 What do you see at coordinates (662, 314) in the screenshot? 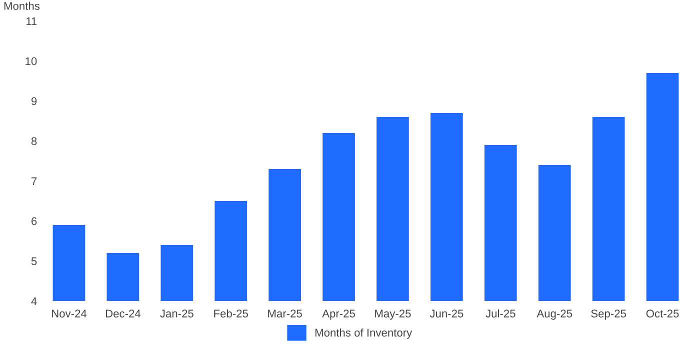
I see `x-tick-label: Oct-25` at bounding box center [662, 314].